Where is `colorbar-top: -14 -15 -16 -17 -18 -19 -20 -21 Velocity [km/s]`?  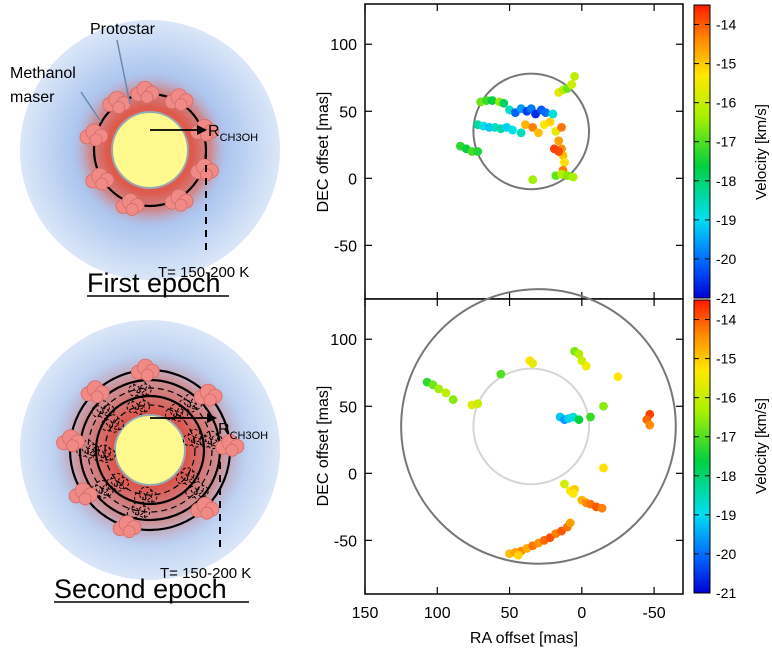
colorbar-top: -14 -15 -16 -17 -18 -19 -20 -21 Velocity [km/s] is located at coordinates (731, 155).